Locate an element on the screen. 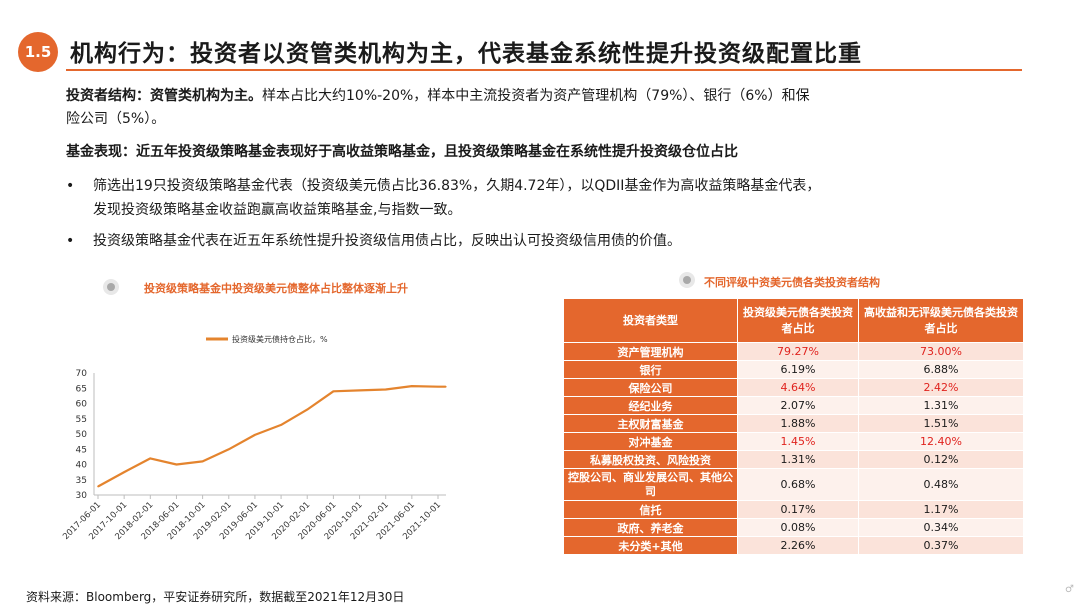 The height and width of the screenshot is (608, 1080). corner-mark: ♂ is located at coordinates (1069, 589).